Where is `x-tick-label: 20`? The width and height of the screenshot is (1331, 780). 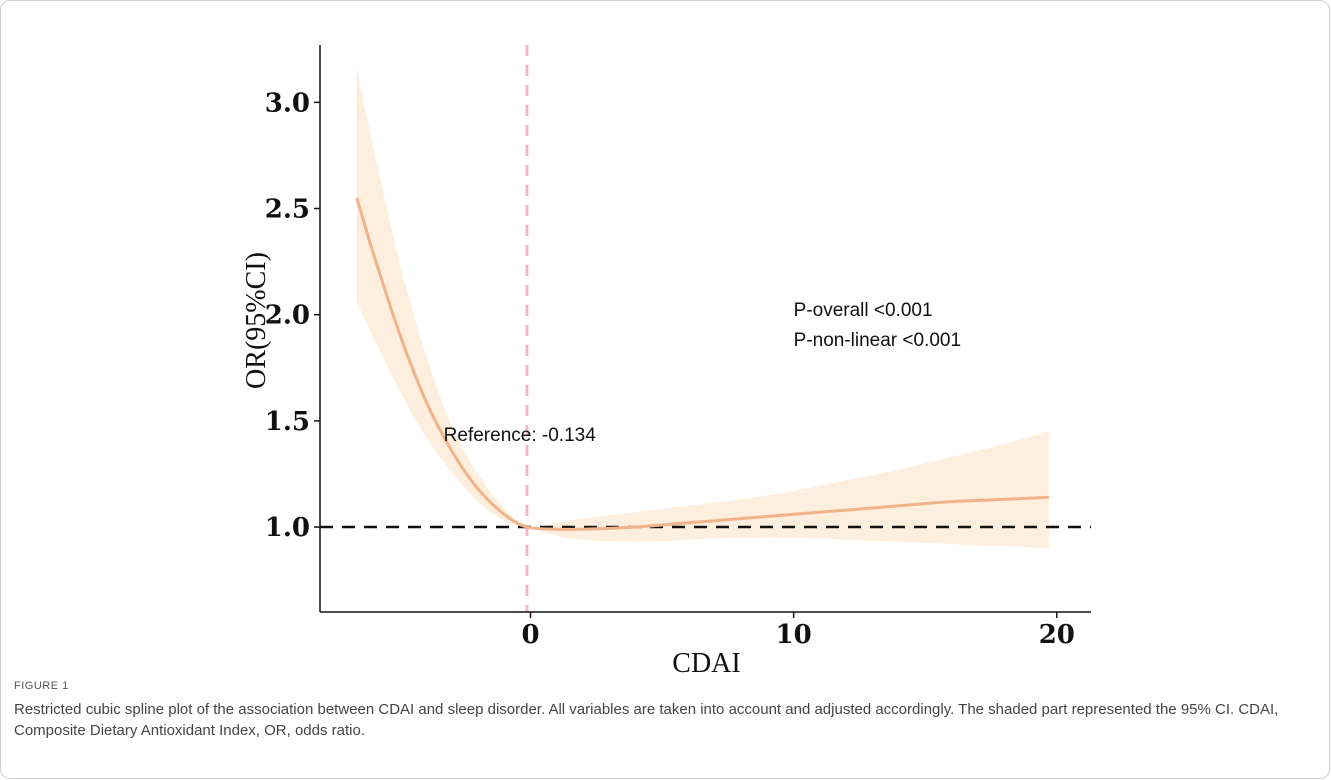 x-tick-label: 20 is located at coordinates (1057, 635).